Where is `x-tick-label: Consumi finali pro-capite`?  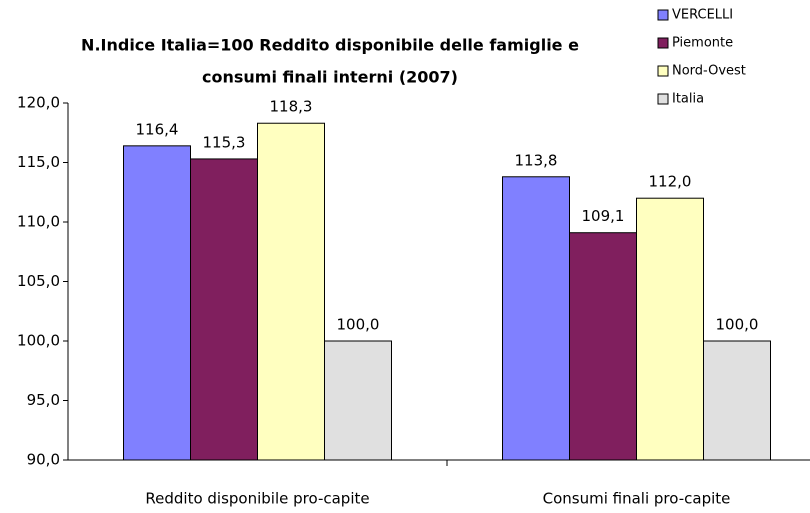 x-tick-label: Consumi finali pro-capite is located at coordinates (637, 499).